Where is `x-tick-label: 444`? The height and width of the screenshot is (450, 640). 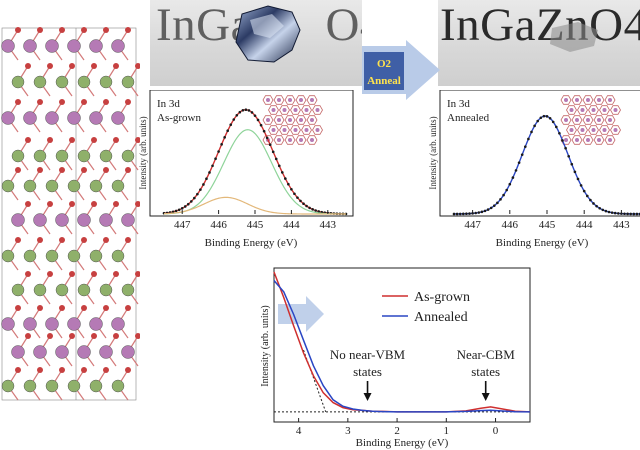
x-tick-label: 444 is located at coordinates (584, 225).